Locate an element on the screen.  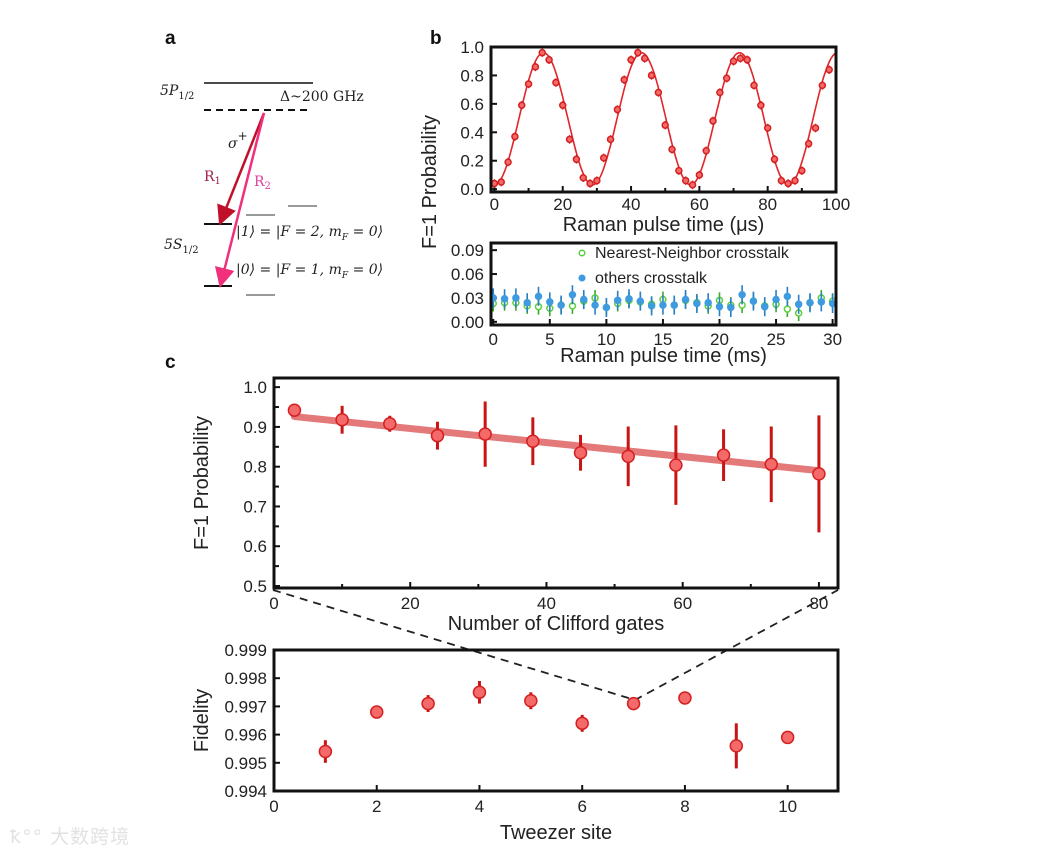
x-tick-label: 15 is located at coordinates (662, 339).